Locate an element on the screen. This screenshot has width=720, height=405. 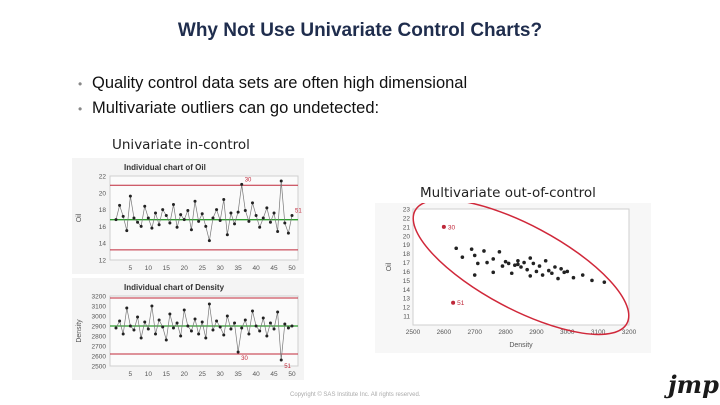
y-tick-label: 3200 is located at coordinates (99, 297).